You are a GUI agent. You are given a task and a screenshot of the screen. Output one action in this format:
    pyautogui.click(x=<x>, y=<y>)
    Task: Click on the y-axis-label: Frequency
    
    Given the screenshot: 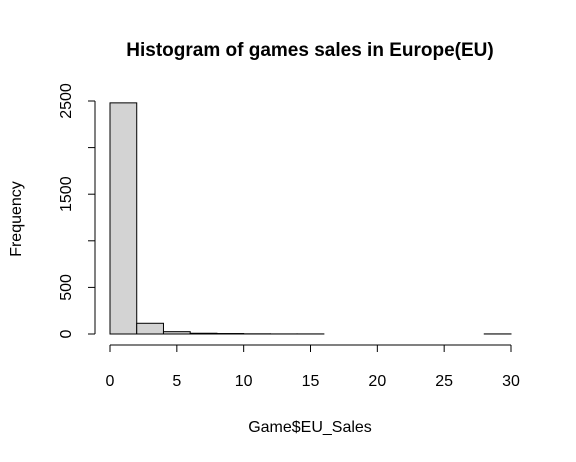 What is the action you would take?
    pyautogui.click(x=16, y=219)
    